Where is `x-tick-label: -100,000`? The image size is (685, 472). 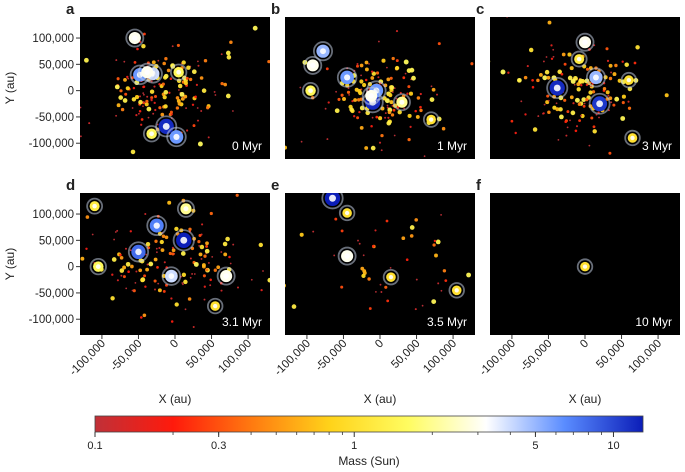 x-tick-label: -100,000 is located at coordinates (497, 358).